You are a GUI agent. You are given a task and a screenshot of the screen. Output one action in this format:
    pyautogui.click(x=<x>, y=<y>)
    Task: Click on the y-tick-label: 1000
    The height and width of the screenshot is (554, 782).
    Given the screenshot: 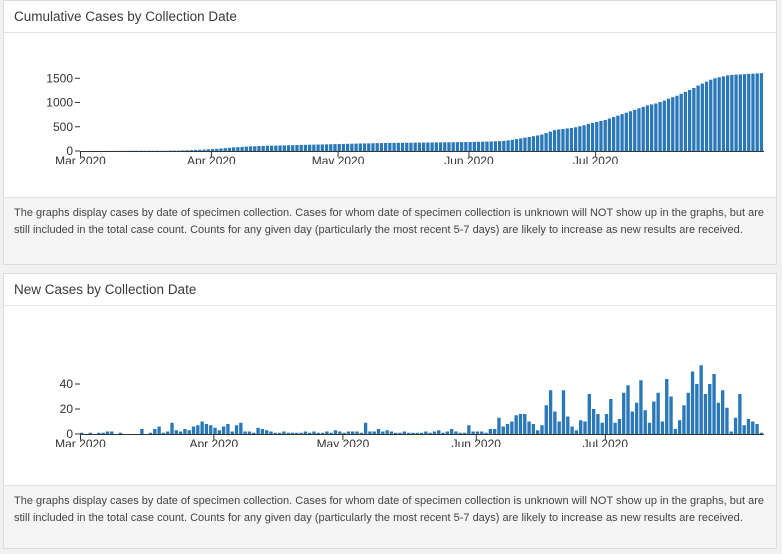 What is the action you would take?
    pyautogui.click(x=59, y=103)
    